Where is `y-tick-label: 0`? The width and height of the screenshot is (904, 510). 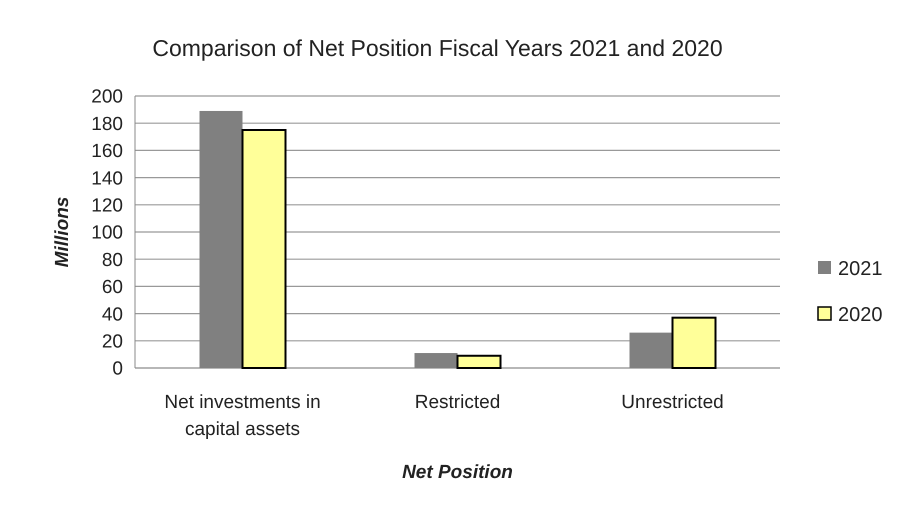
y-tick-label: 0 is located at coordinates (117, 369).